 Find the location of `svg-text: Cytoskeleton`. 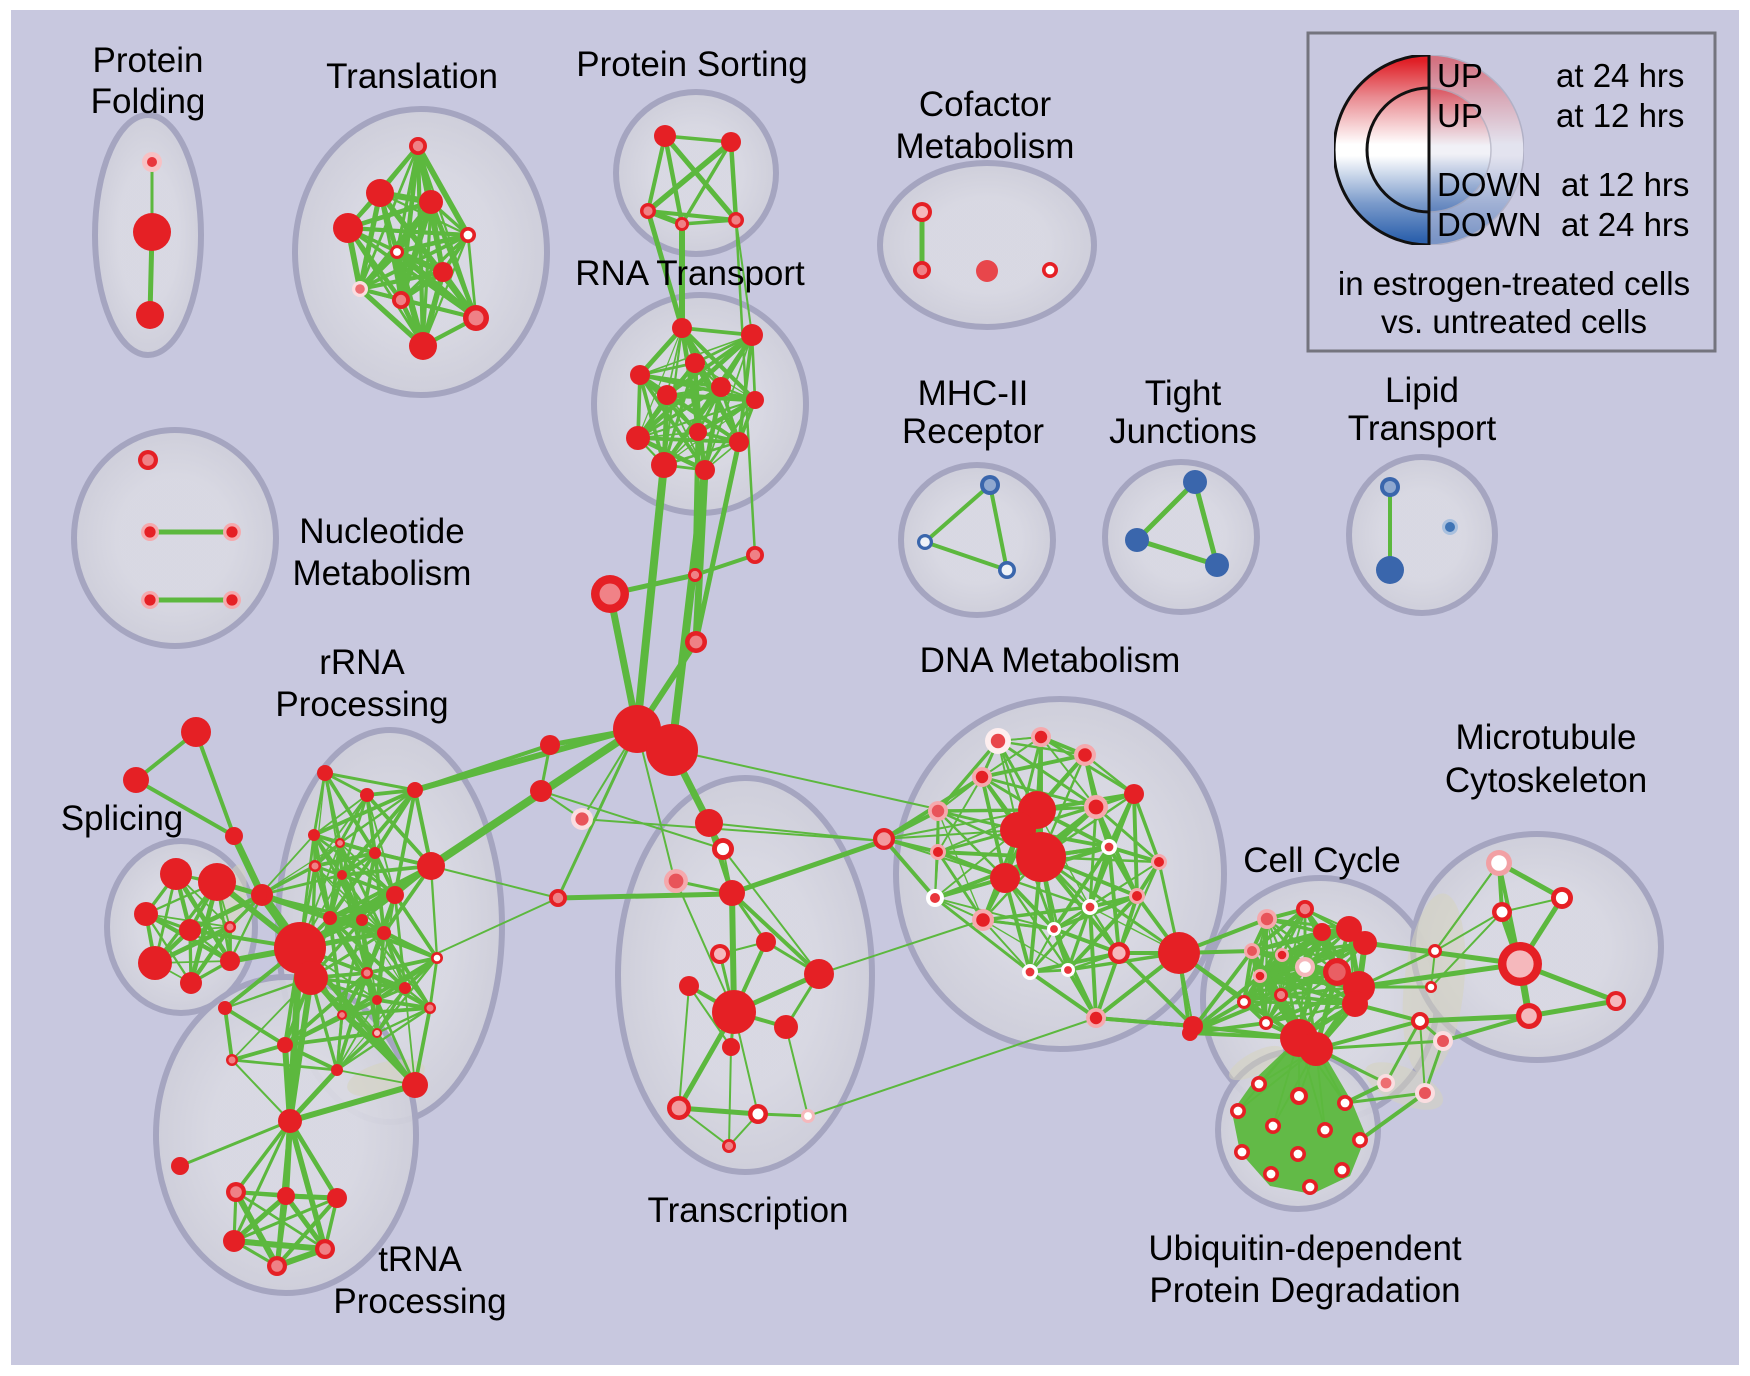

svg-text: Cytoskeleton is located at coordinates (1546, 780).